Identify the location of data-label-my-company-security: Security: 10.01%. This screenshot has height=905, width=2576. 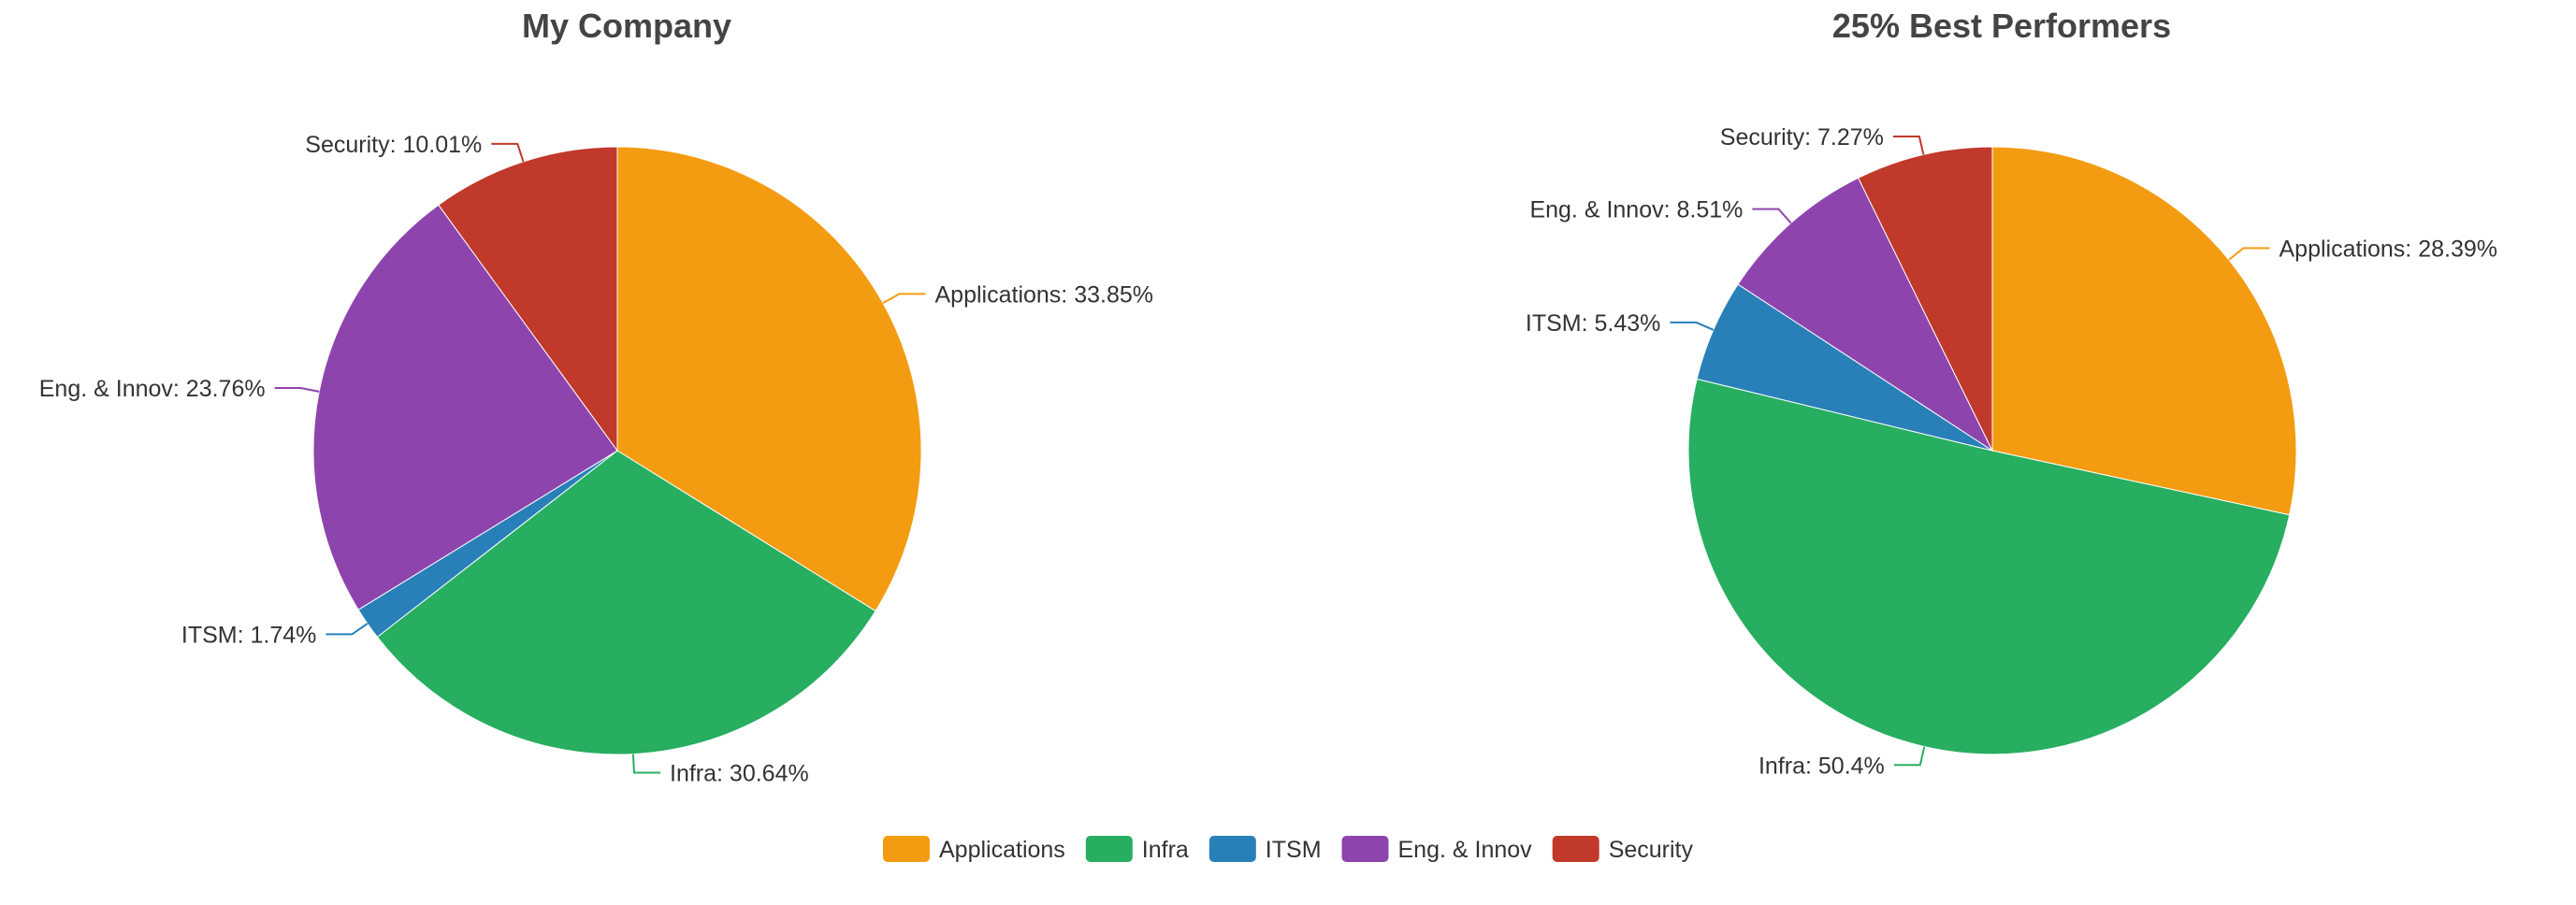
(393, 145).